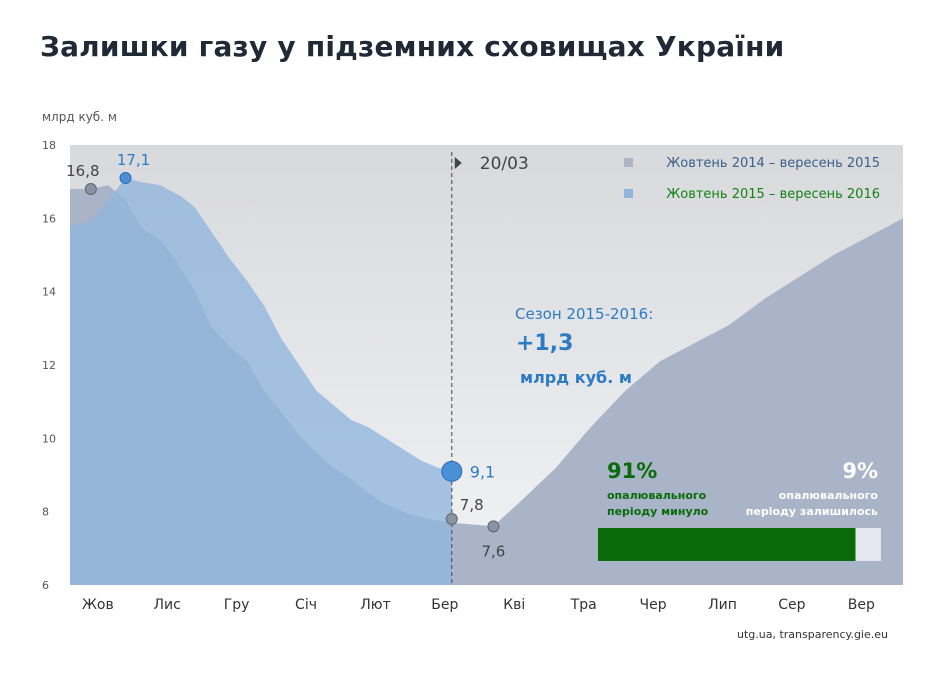 The width and height of the screenshot is (943, 687). I want to click on data-label: 7,8, so click(472, 505).